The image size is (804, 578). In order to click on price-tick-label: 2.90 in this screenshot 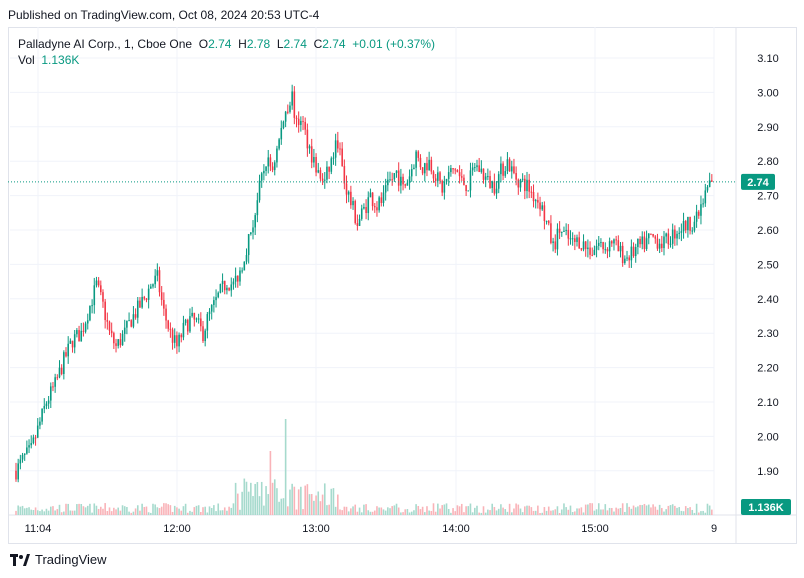, I will do `click(767, 128)`.